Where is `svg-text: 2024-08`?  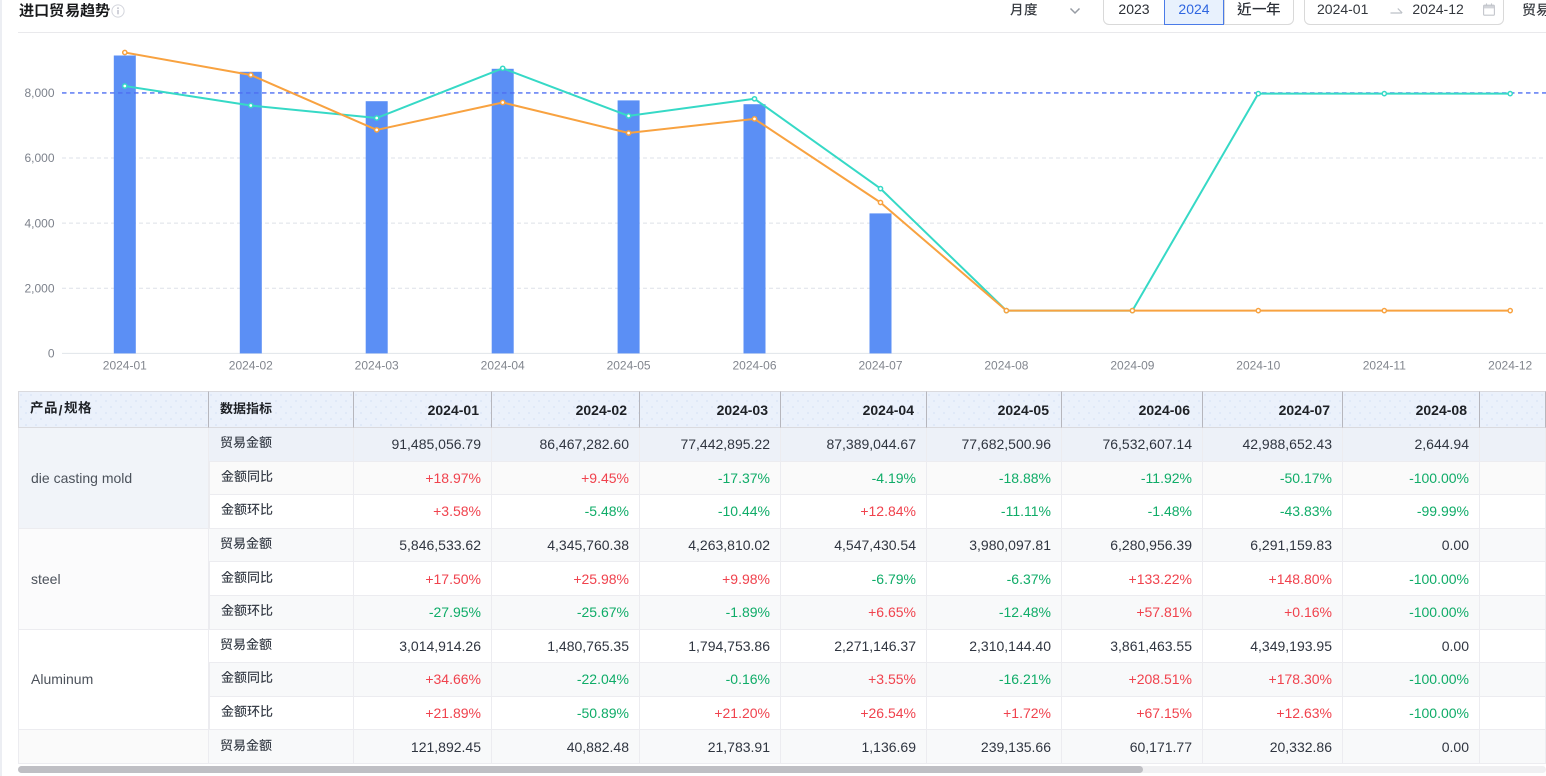
svg-text: 2024-08 is located at coordinates (1006, 366).